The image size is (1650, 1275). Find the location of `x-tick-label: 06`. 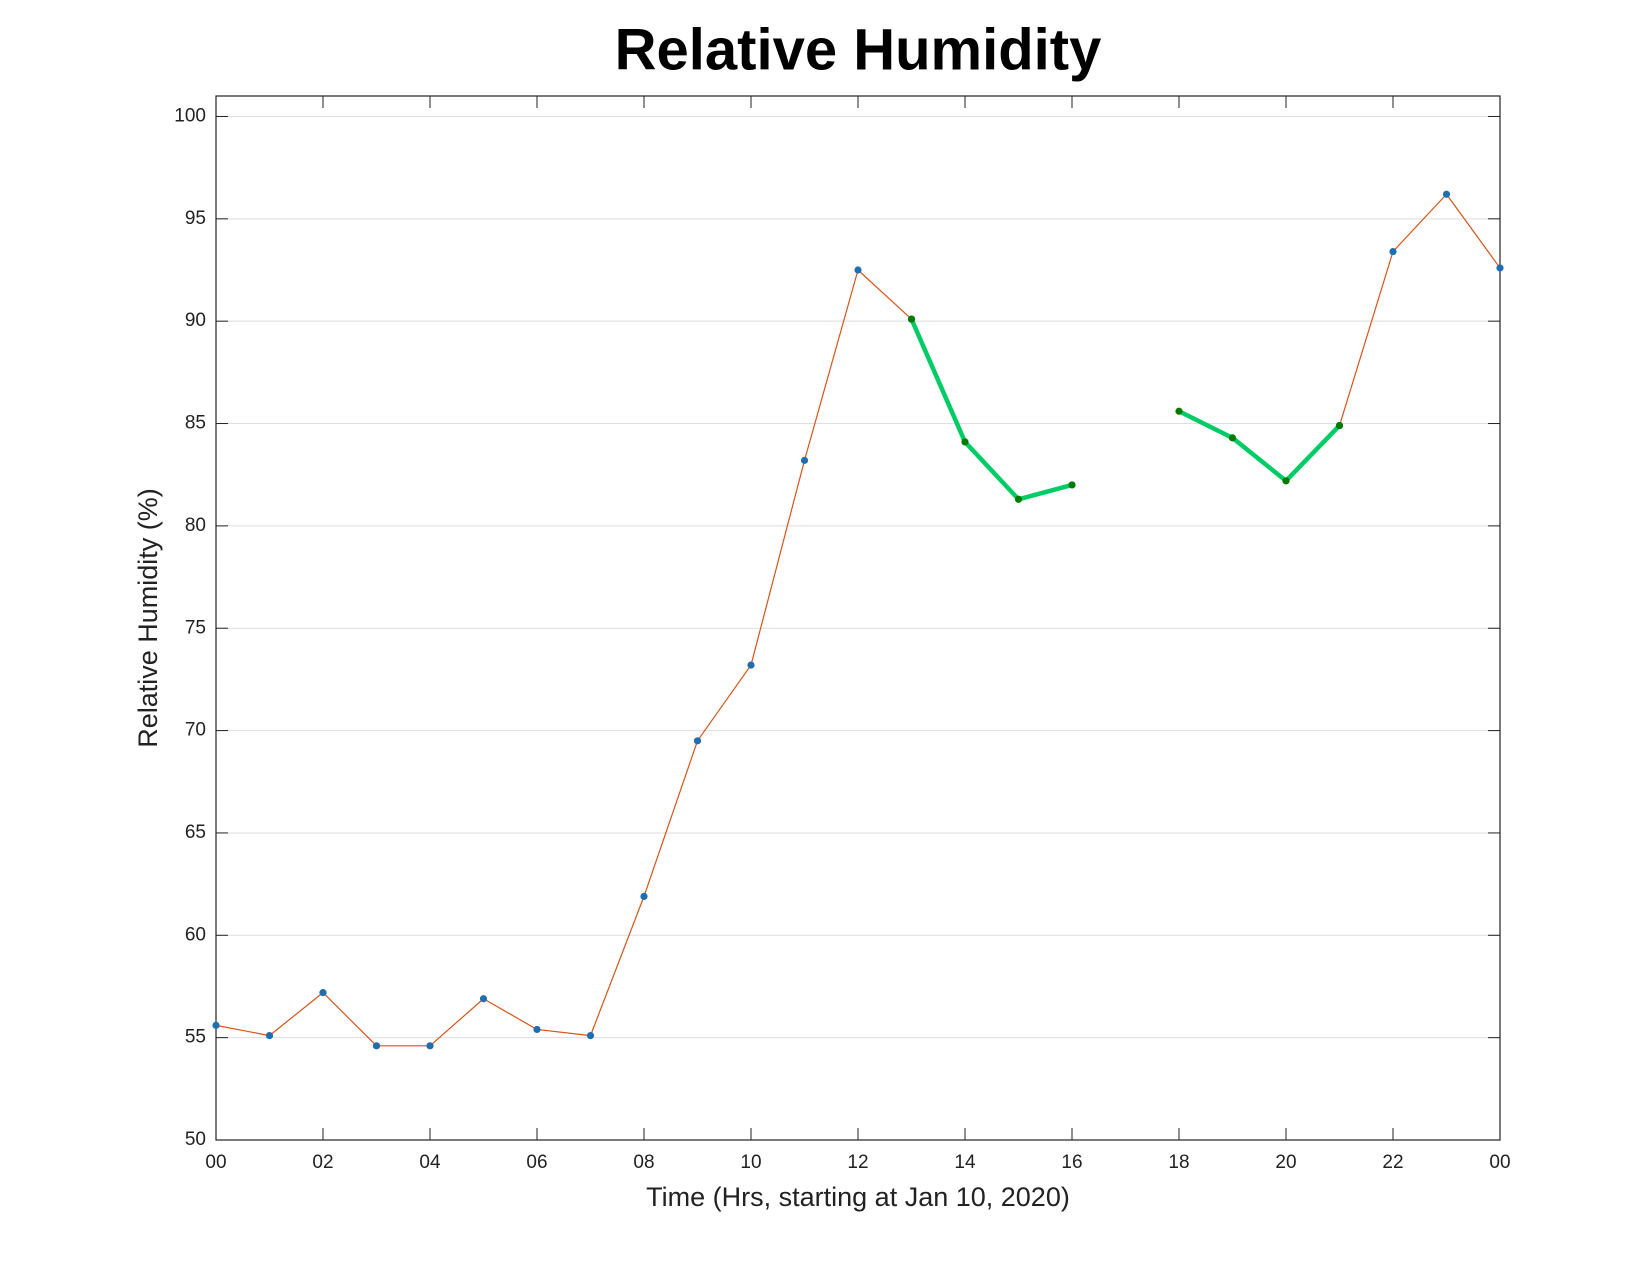

x-tick-label: 06 is located at coordinates (536, 1162).